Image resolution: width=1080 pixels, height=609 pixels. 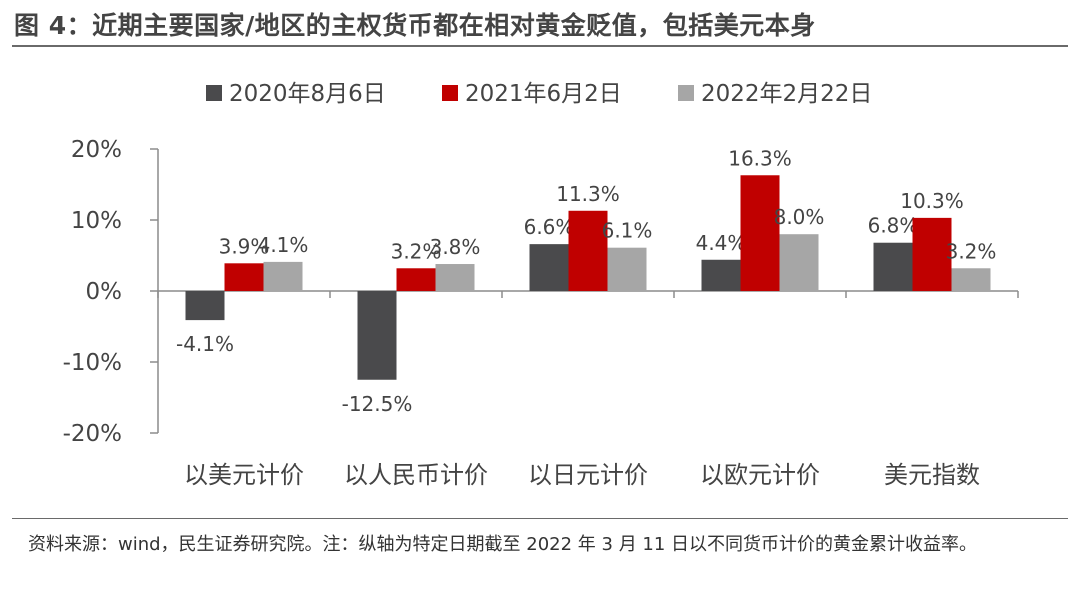 What do you see at coordinates (540, 518) in the screenshot?
I see `footnote-divider` at bounding box center [540, 518].